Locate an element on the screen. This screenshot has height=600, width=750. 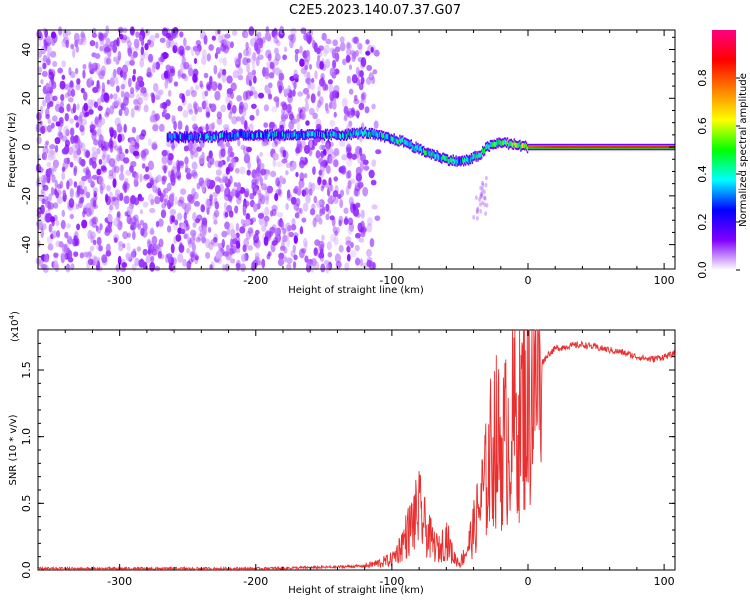
x-tick-label: -200 is located at coordinates (255, 280).